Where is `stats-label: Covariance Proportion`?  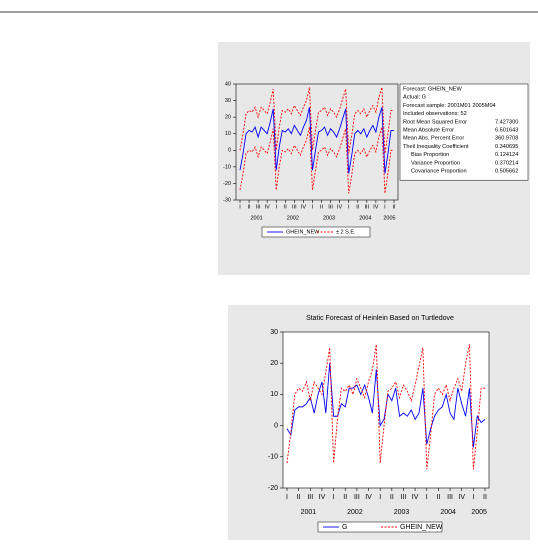 stats-label: Covariance Proportion is located at coordinates (439, 171).